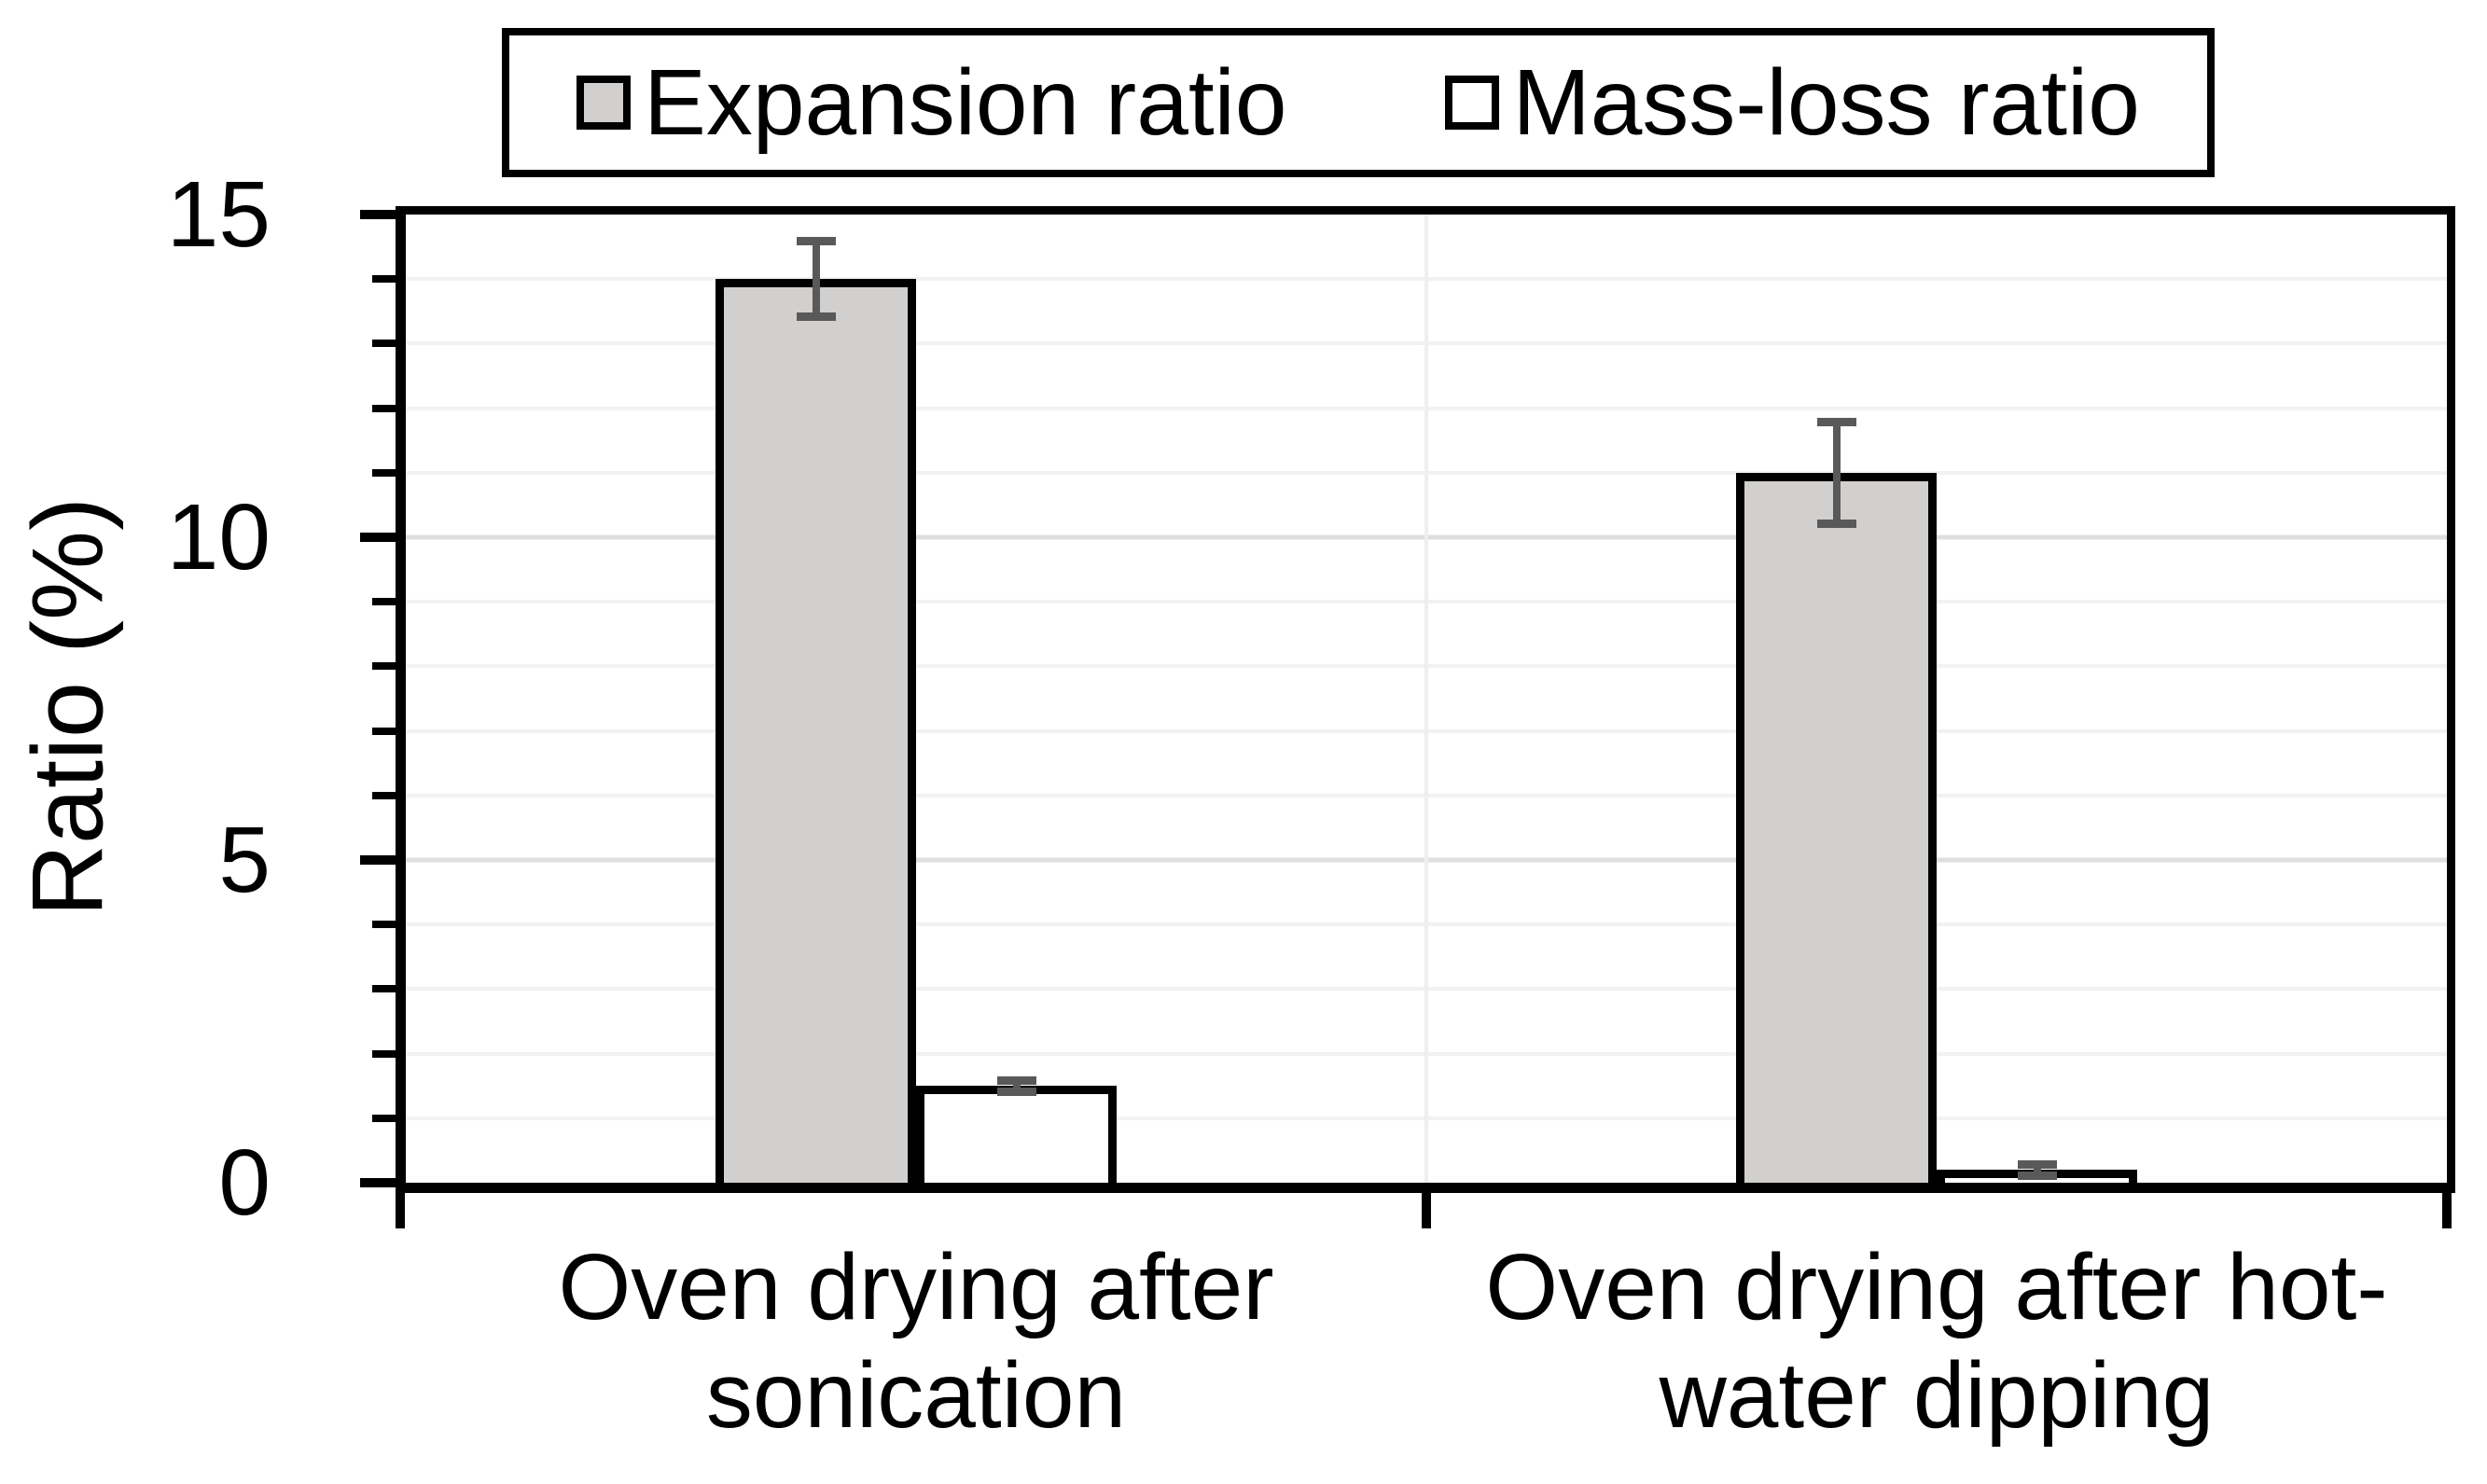 The width and height of the screenshot is (2487, 1484). What do you see at coordinates (1937, 1341) in the screenshot?
I see `category-label-hot-water-dipping: Oven drying after hot- water dipping` at bounding box center [1937, 1341].